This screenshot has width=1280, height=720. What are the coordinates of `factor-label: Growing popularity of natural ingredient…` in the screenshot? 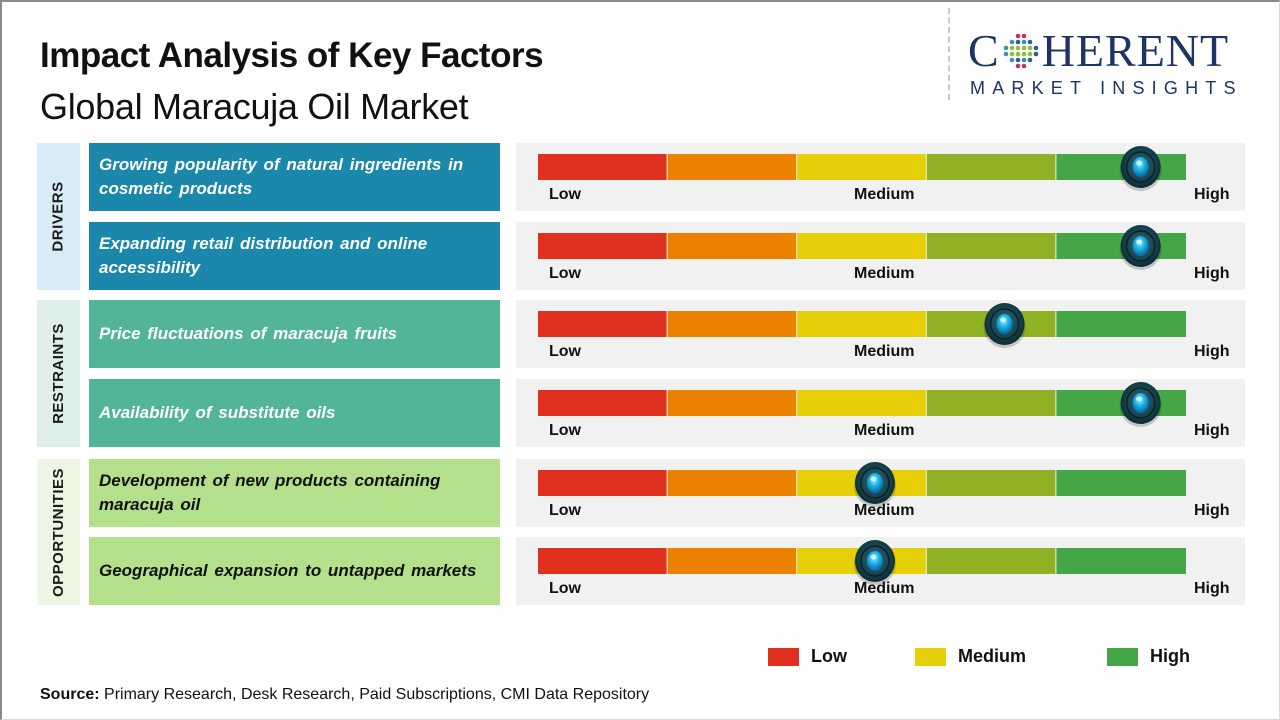 It's located at (294, 177).